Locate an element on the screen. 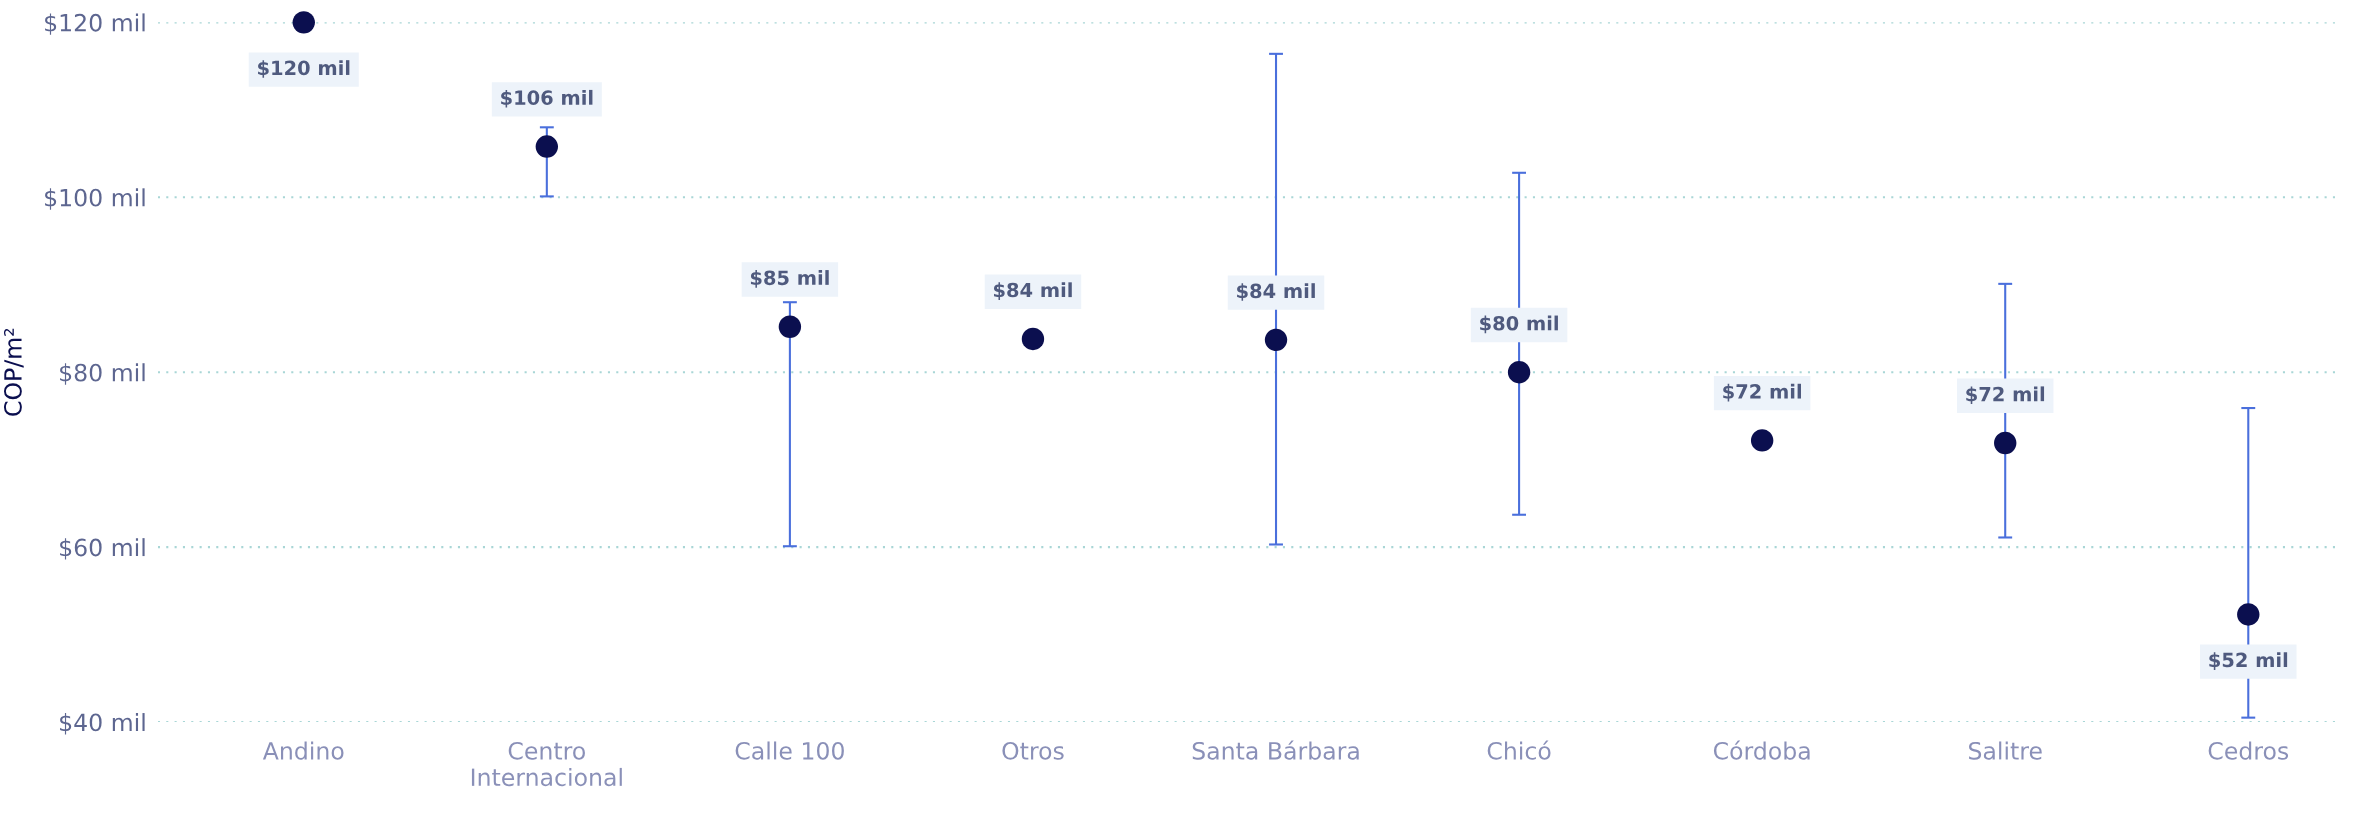 This screenshot has width=2357, height=828. data-label: $52 mil is located at coordinates (2248, 661).